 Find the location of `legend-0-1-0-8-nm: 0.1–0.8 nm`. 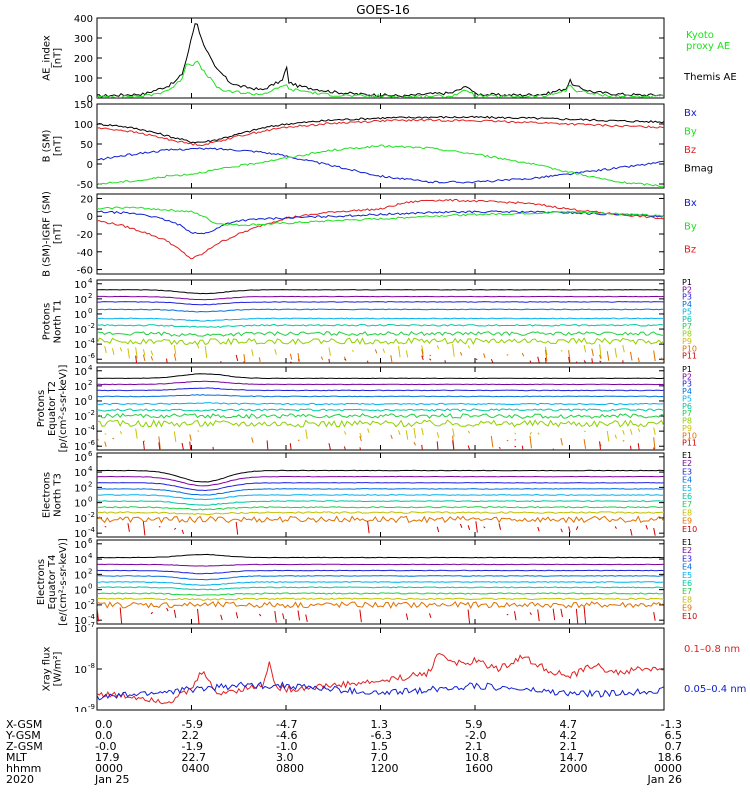

legend-0-1-0-8-nm: 0.1–0.8 nm is located at coordinates (712, 649).